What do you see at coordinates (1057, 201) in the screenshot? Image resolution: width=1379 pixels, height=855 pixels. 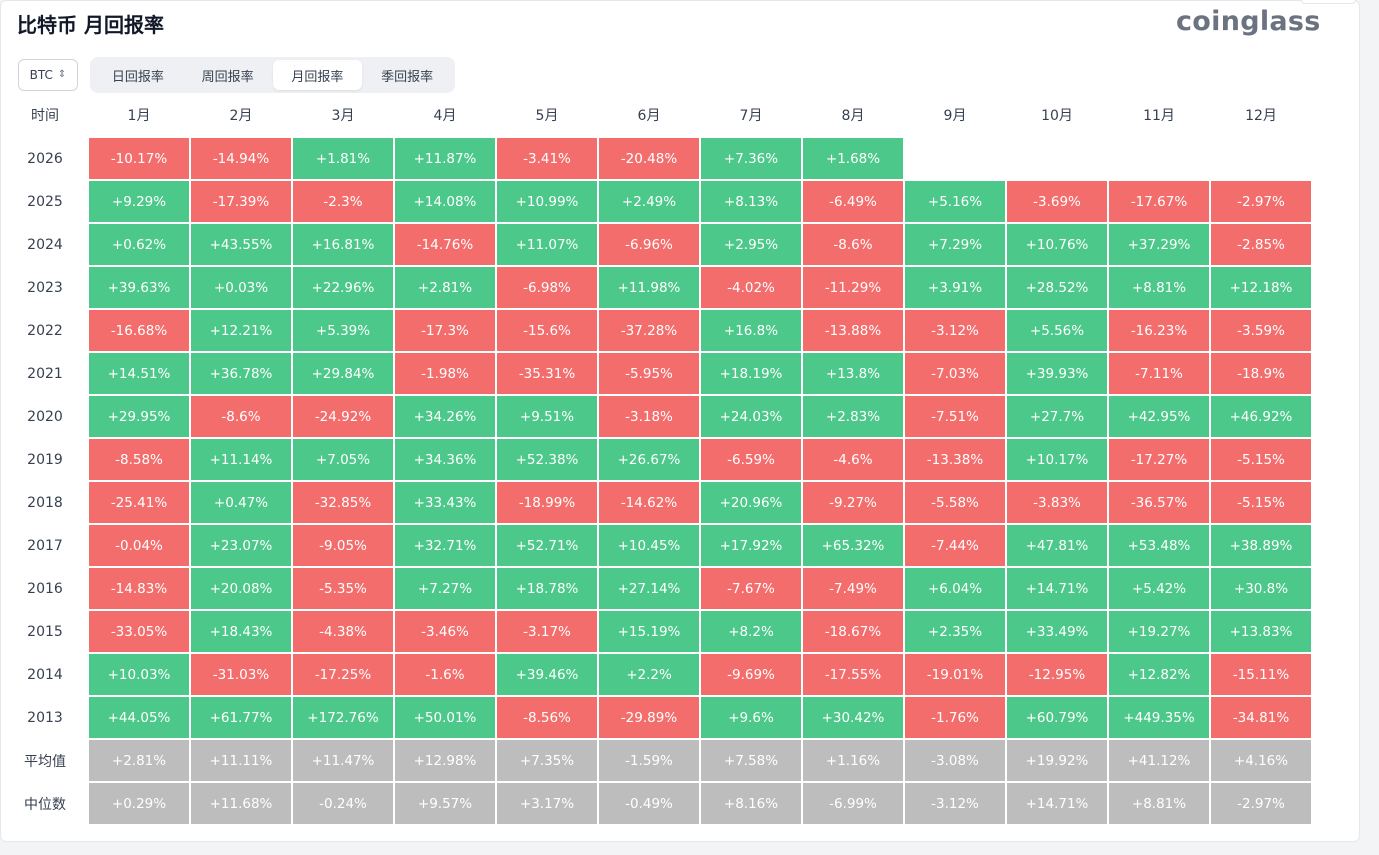 I see `return-cell: -3.69%` at bounding box center [1057, 201].